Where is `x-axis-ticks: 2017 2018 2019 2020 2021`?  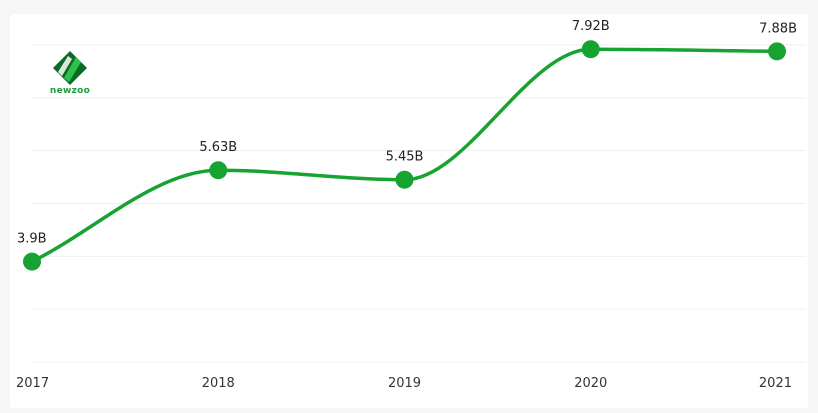 x-axis-ticks: 2017 2018 2019 2020 2021 is located at coordinates (404, 383).